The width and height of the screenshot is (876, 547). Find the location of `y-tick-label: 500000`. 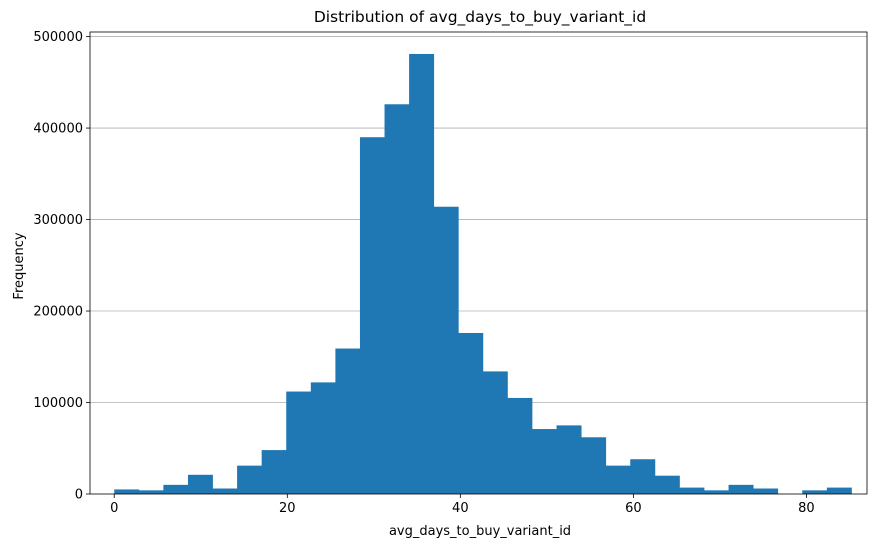

y-tick-label: 500000 is located at coordinates (58, 37).